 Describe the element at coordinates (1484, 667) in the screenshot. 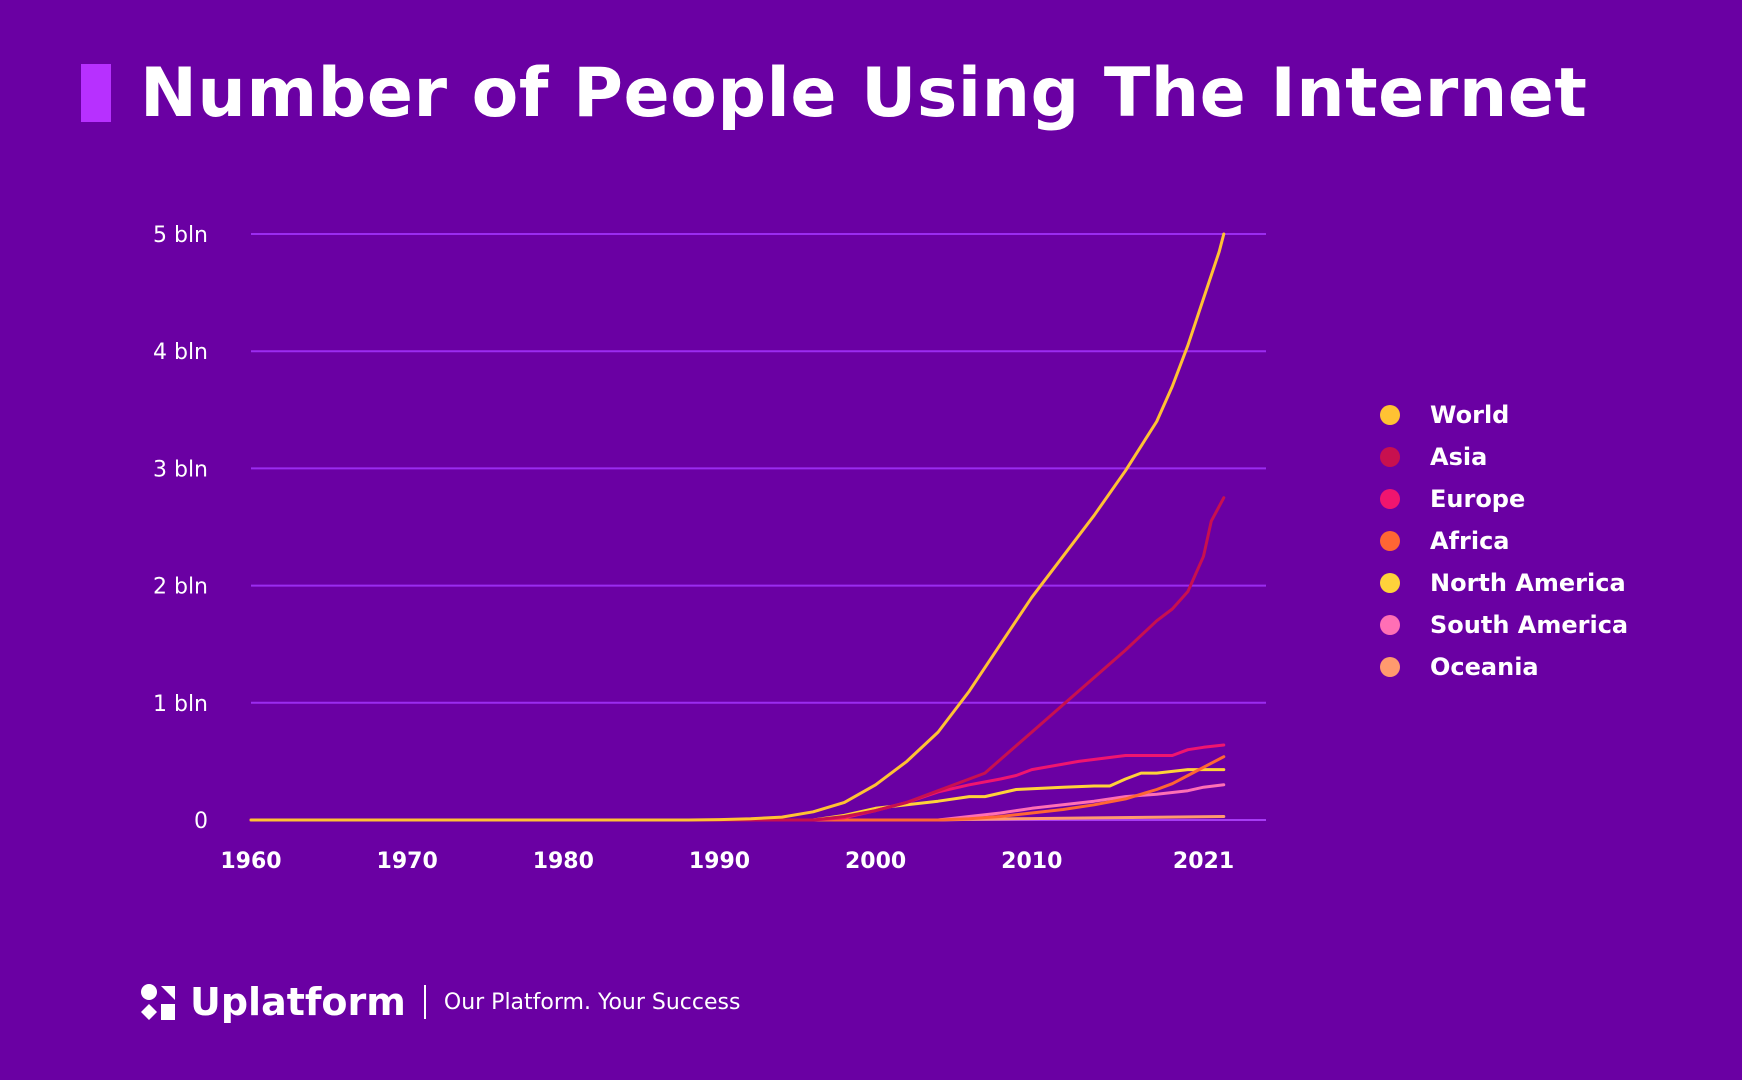

I see `legend-label: Oceania` at that location.